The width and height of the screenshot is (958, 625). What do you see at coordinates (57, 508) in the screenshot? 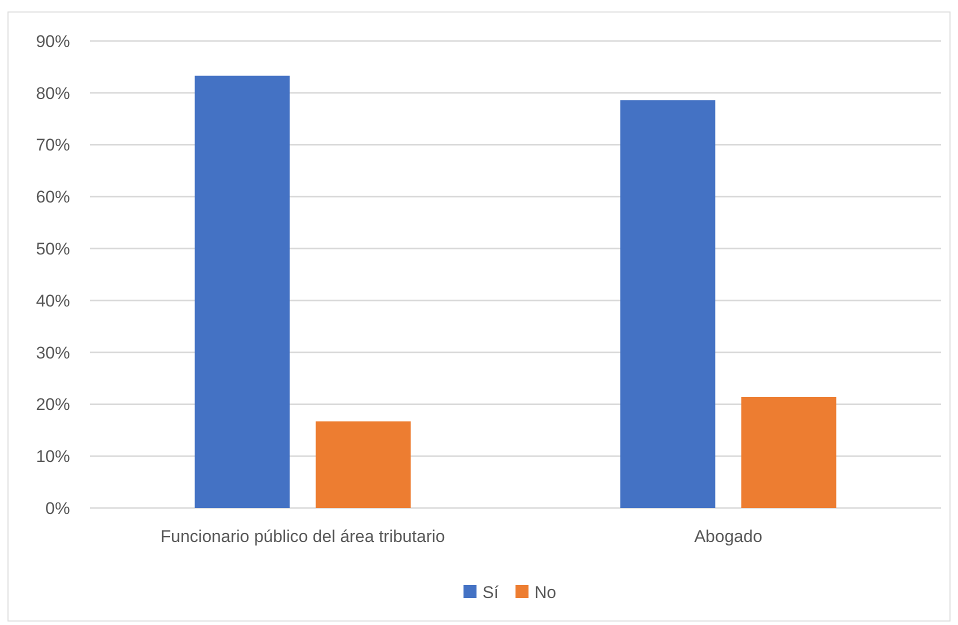
I see `y-tick-label: 0%` at bounding box center [57, 508].